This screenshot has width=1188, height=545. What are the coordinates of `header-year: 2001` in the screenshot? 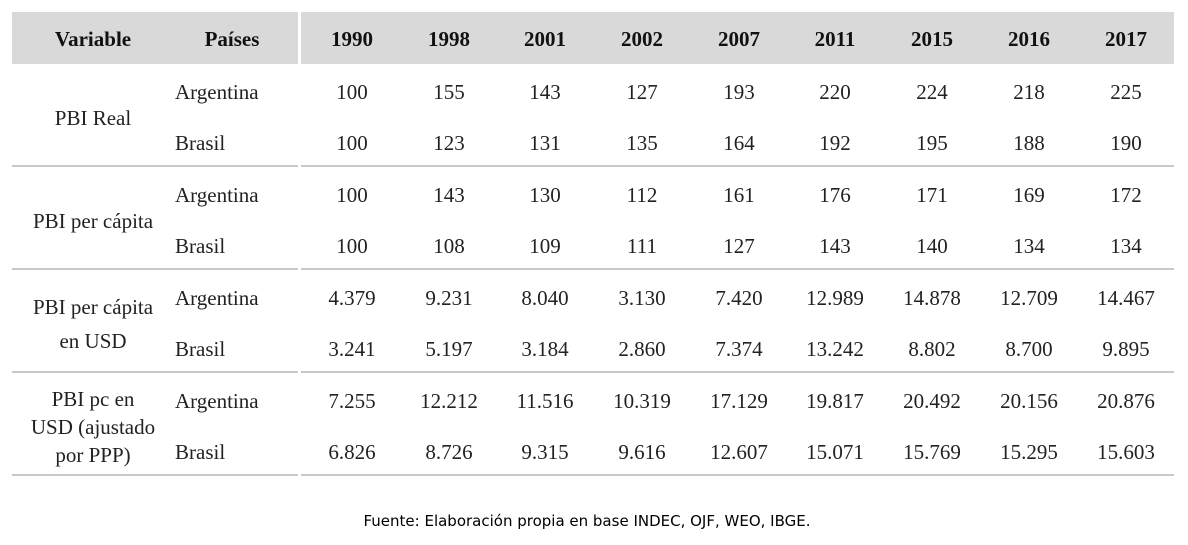 It's located at (545, 39).